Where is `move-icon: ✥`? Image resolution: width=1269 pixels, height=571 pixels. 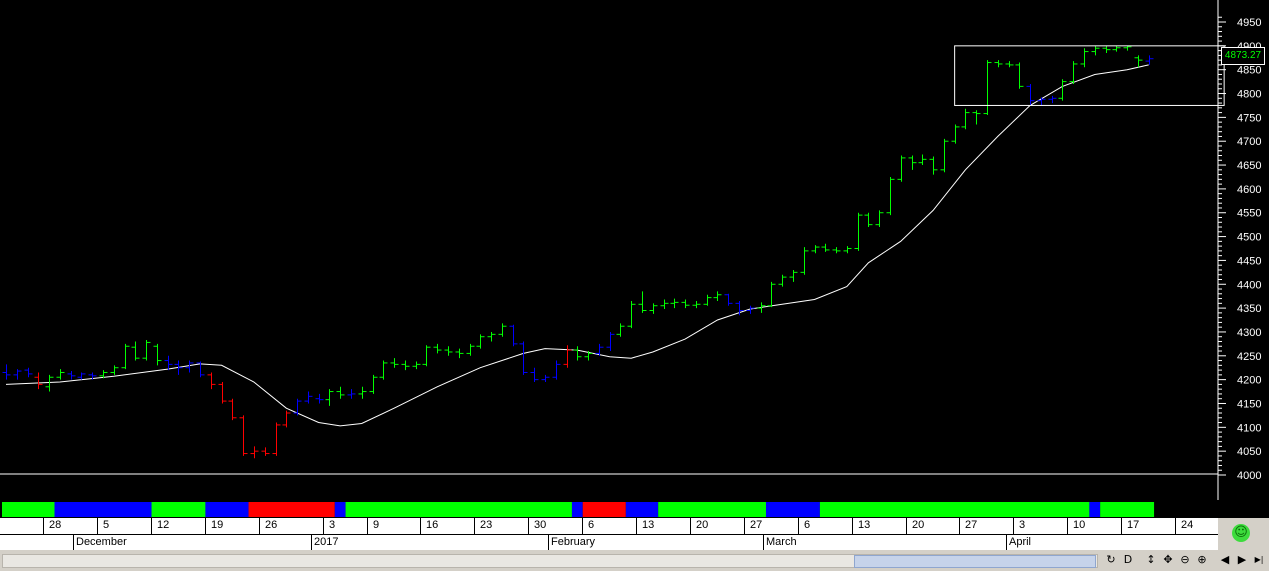 move-icon: ✥ is located at coordinates (1168, 559).